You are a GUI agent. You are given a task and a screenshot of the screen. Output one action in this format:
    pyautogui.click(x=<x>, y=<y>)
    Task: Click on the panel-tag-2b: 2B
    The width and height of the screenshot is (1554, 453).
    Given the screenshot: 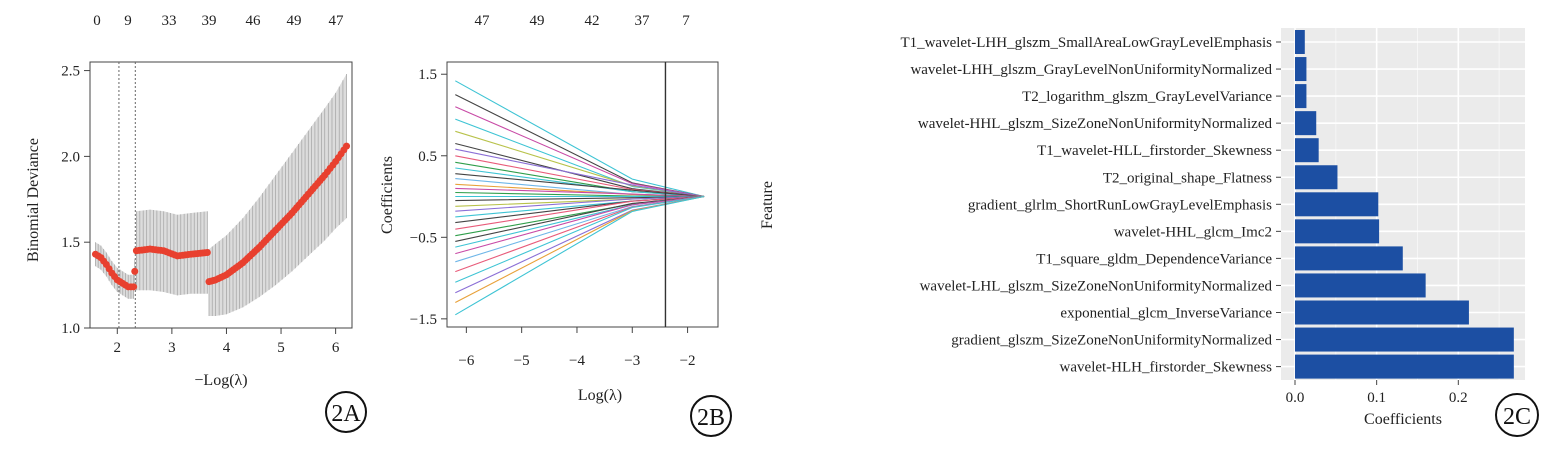 What is the action you would take?
    pyautogui.click(x=711, y=416)
    